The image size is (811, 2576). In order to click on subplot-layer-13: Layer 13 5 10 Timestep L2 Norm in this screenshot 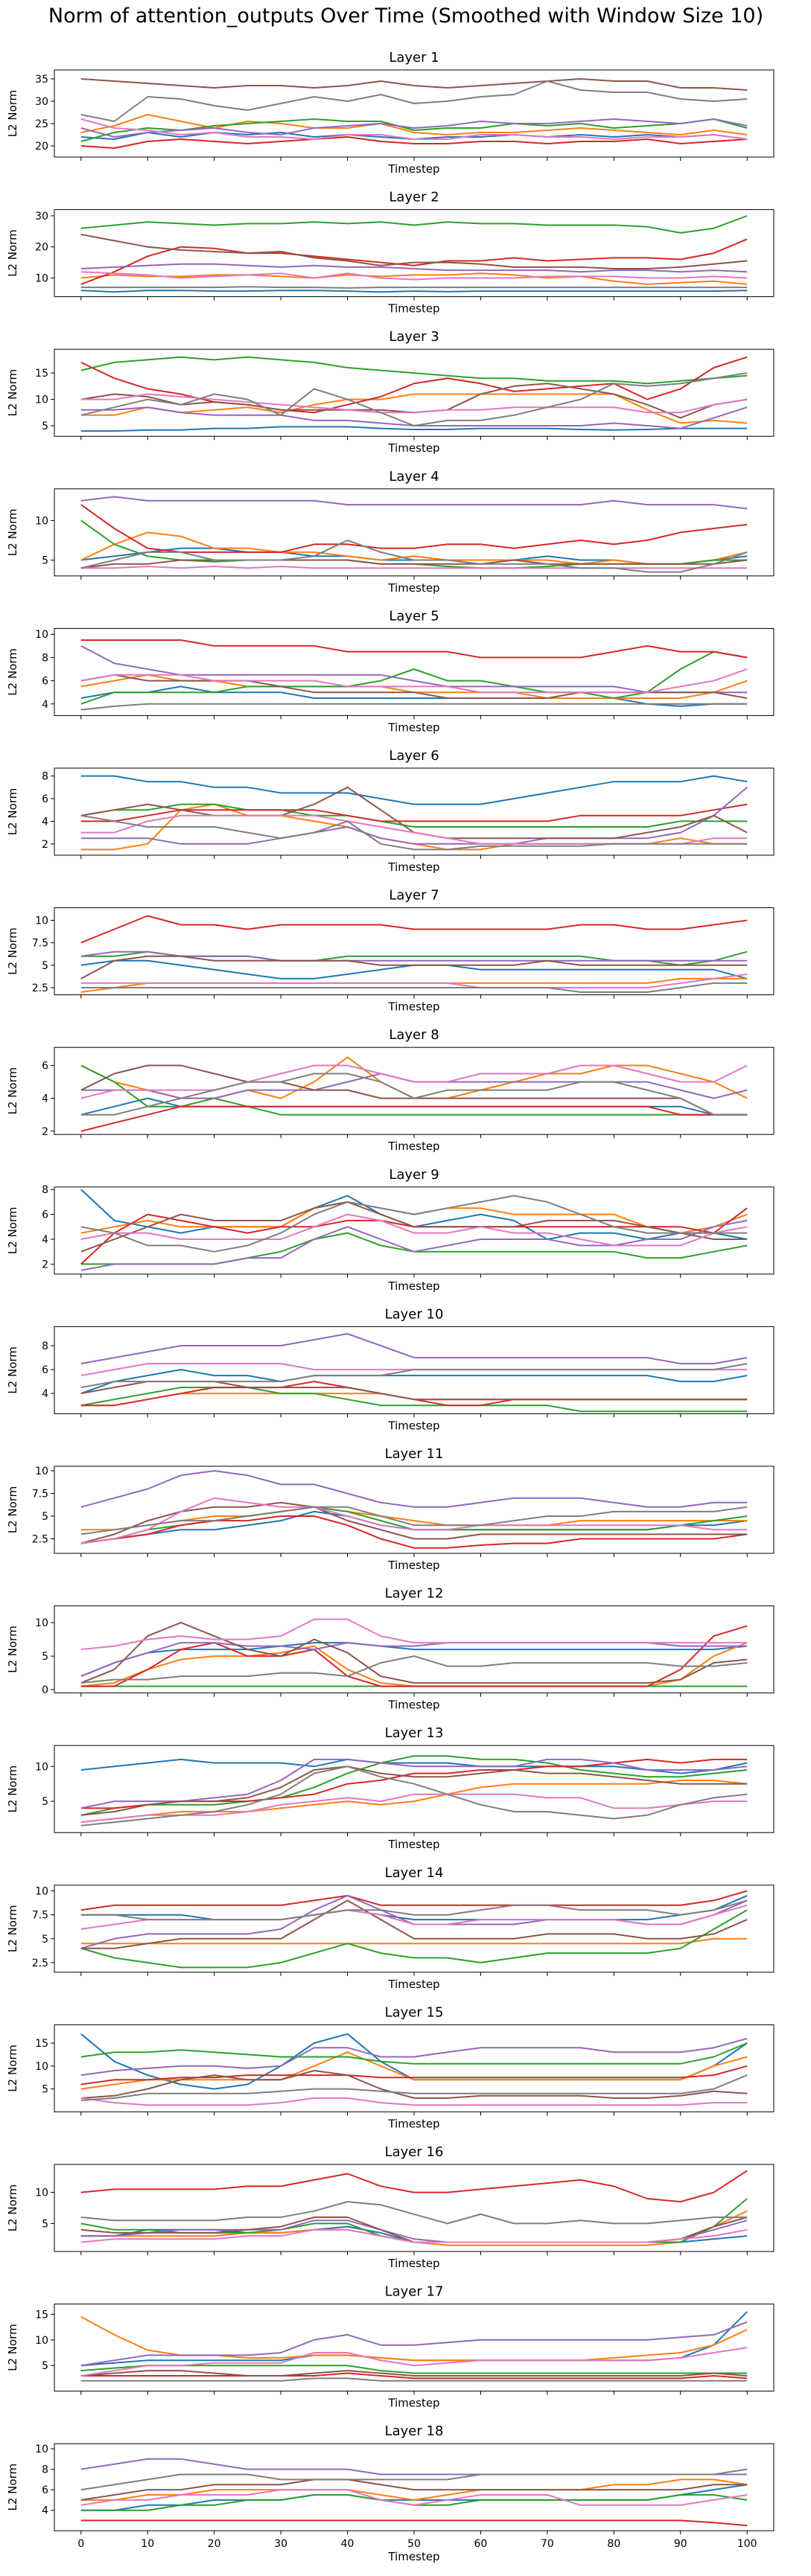, I will do `click(390, 1788)`.